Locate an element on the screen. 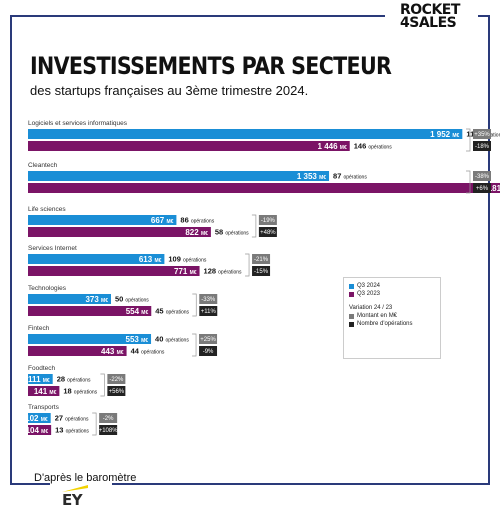 This screenshot has height=510, width=500. operations-value: 87 is located at coordinates (338, 176).